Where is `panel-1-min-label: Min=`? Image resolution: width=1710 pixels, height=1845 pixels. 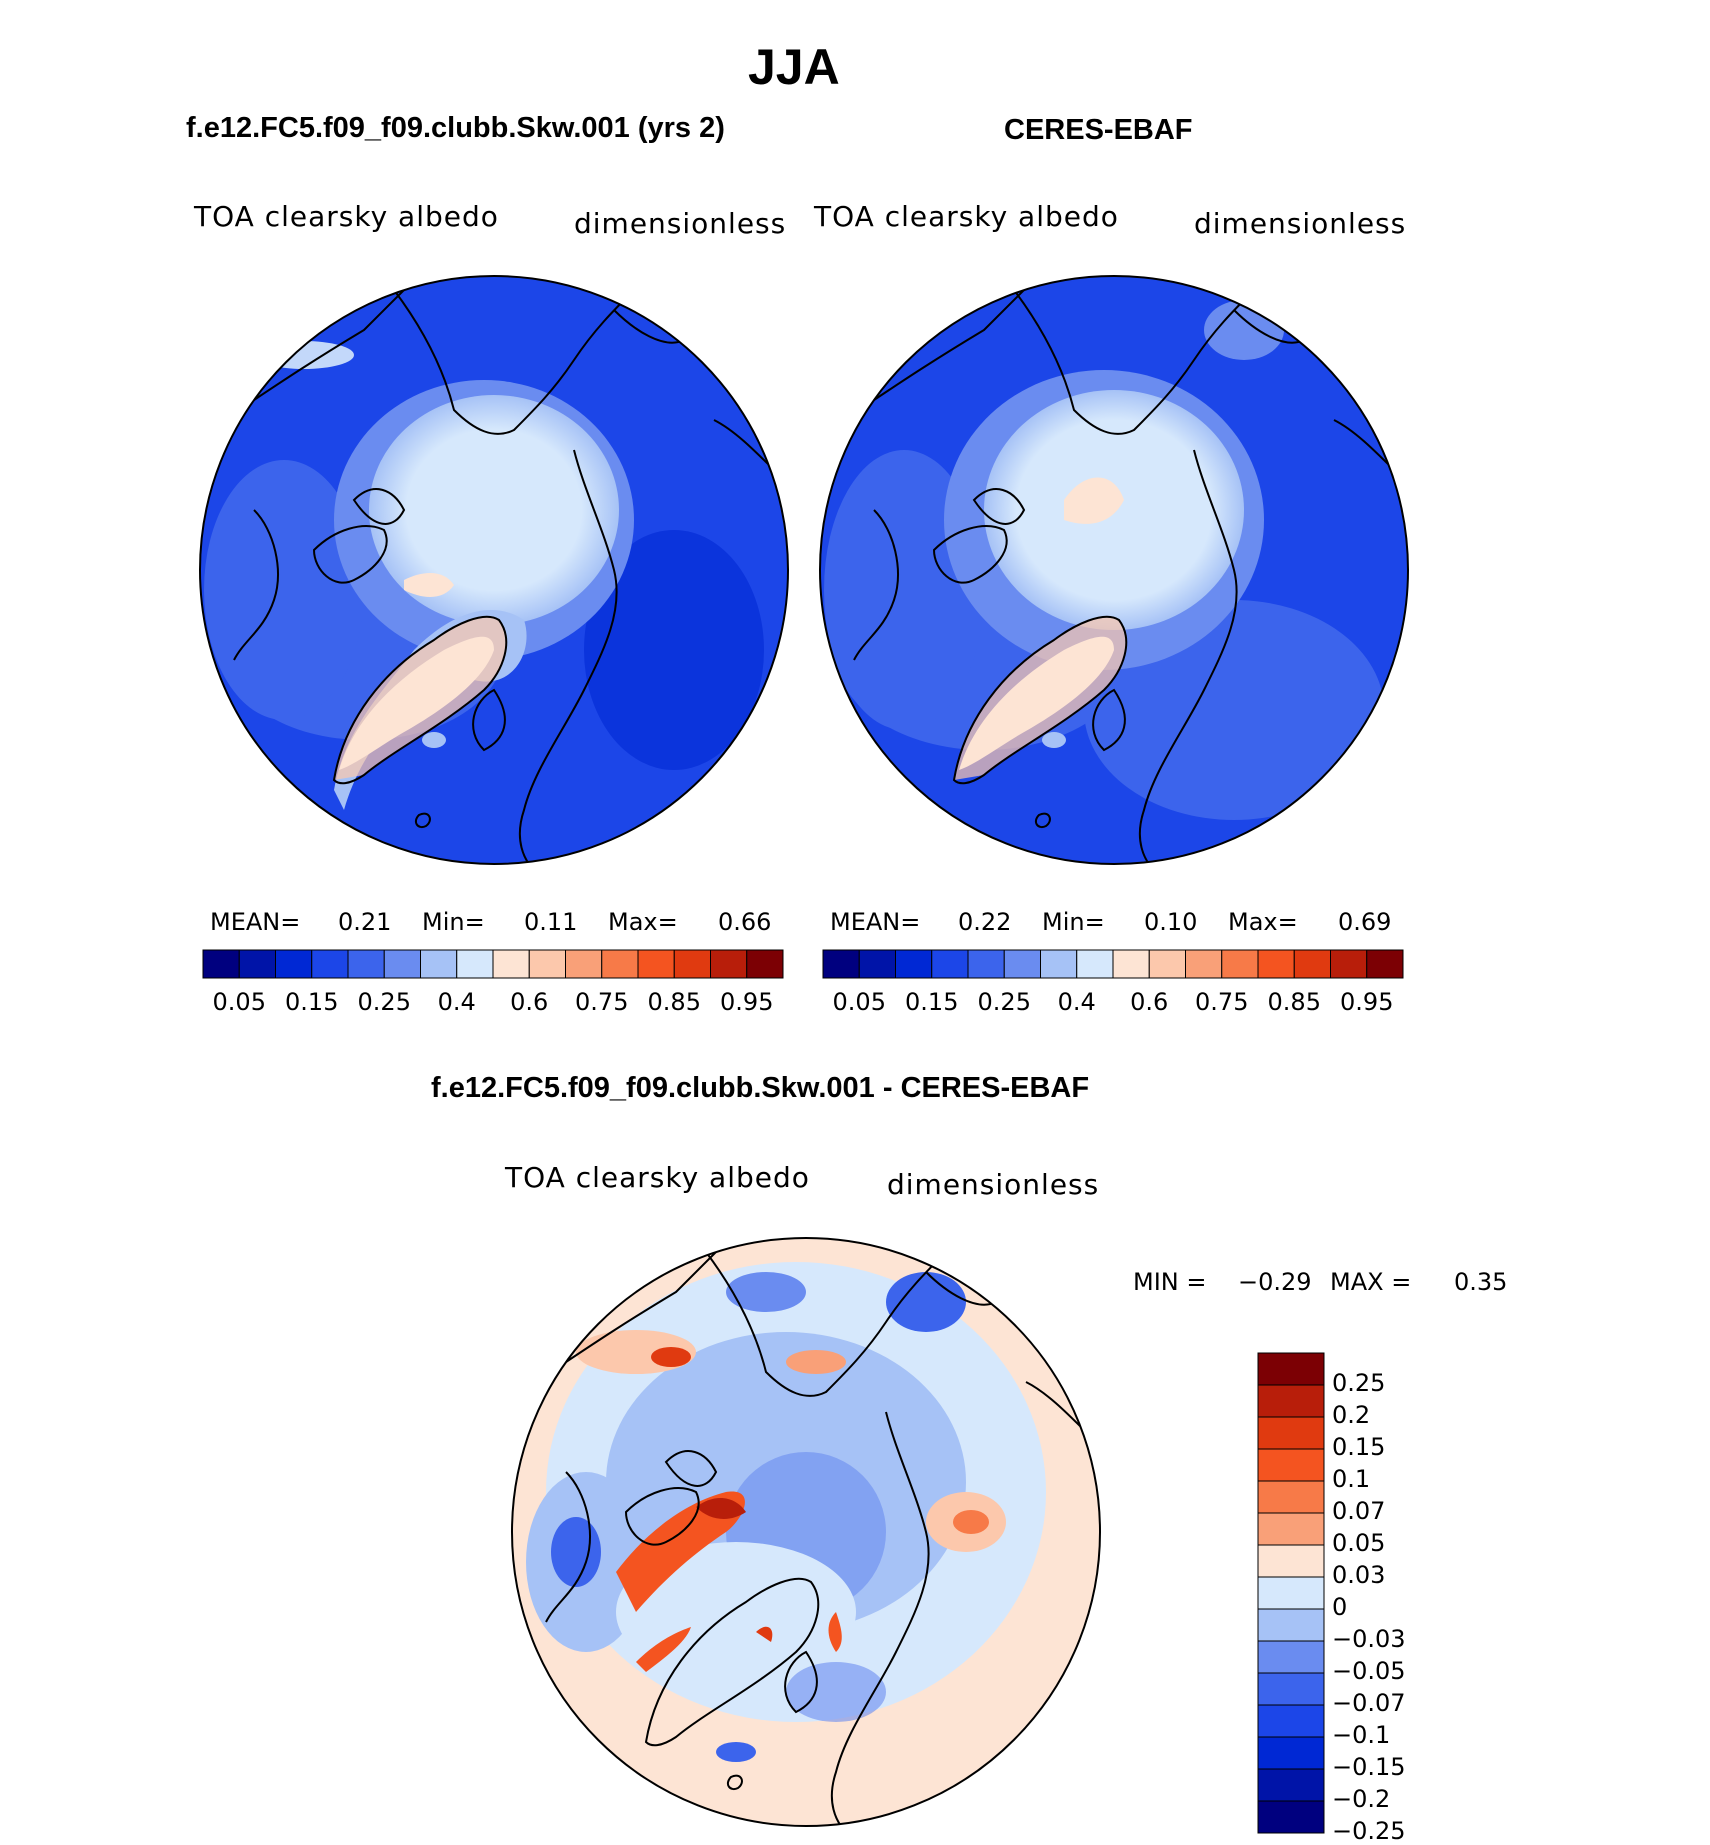 panel-1-min-label: Min= is located at coordinates (453, 922).